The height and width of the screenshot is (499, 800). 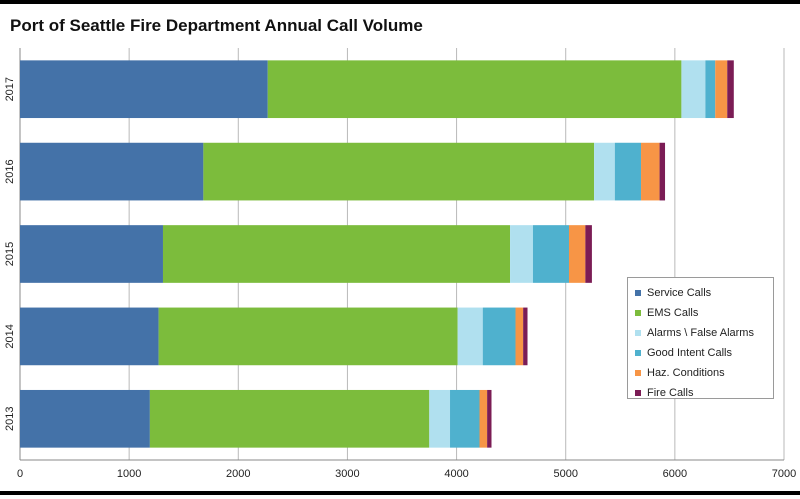 What do you see at coordinates (704, 313) in the screenshot?
I see `legend-item: EMS Calls` at bounding box center [704, 313].